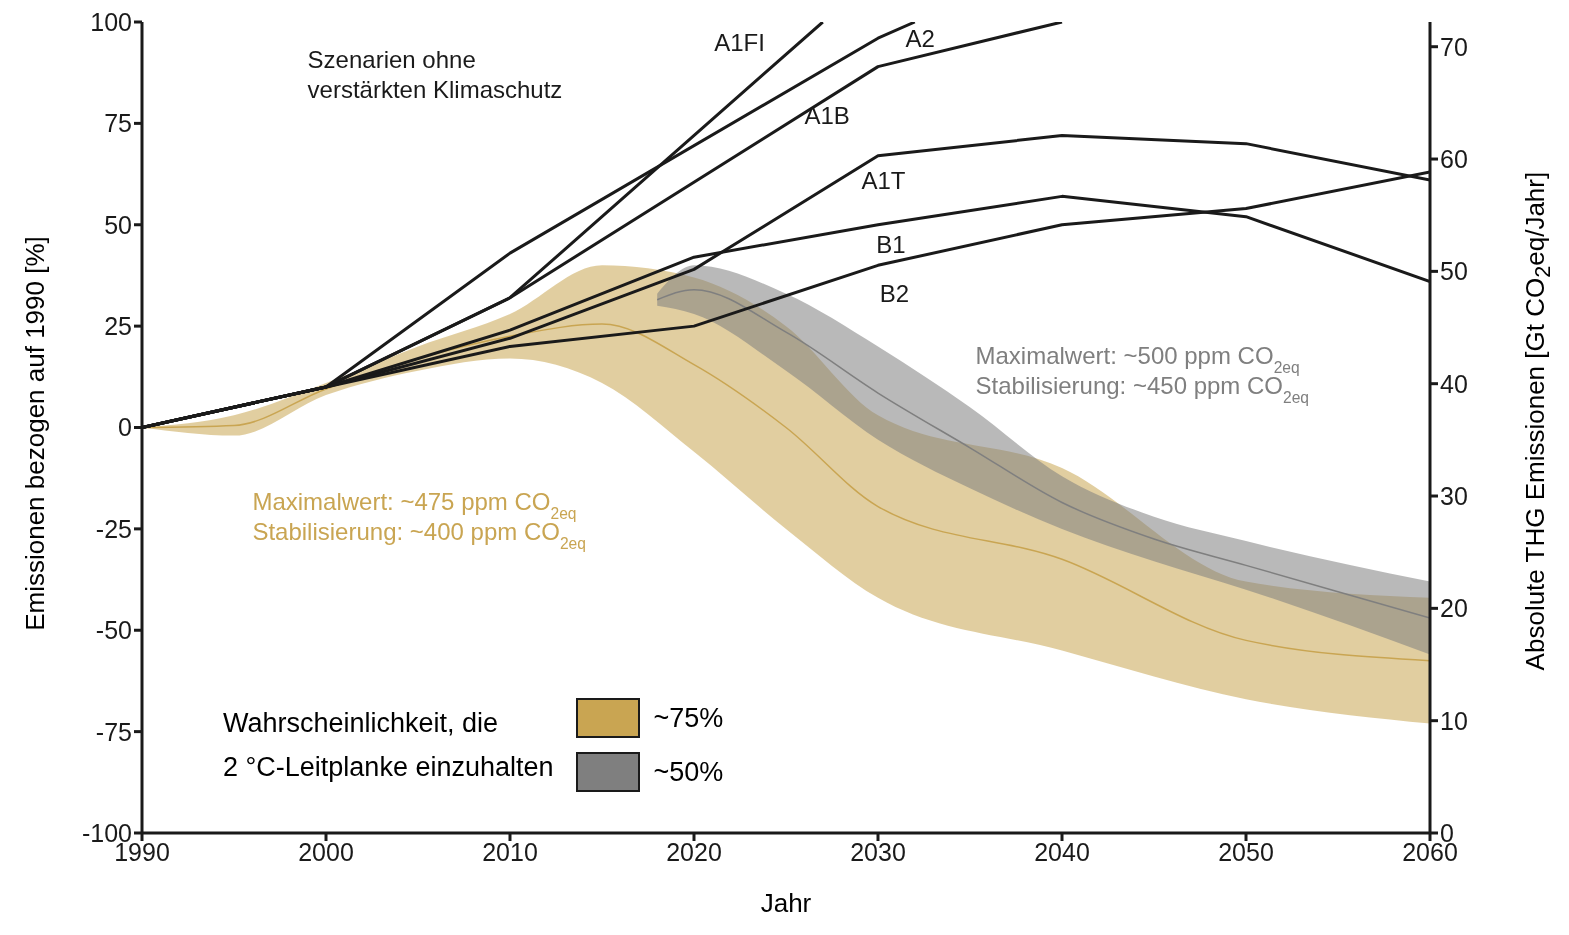  I want to click on series-label: A1B, so click(827, 115).